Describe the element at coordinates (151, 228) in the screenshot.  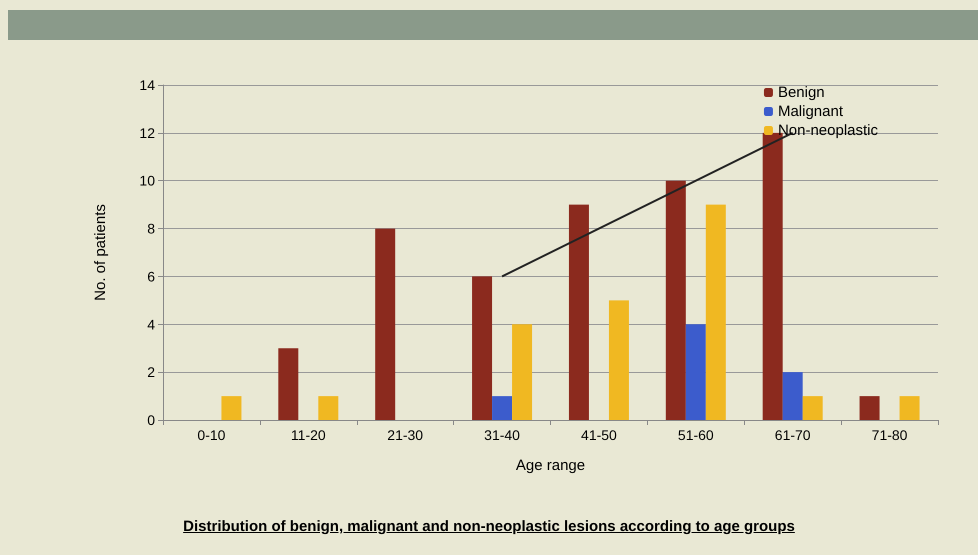
I see `y-tick-label: 8` at that location.